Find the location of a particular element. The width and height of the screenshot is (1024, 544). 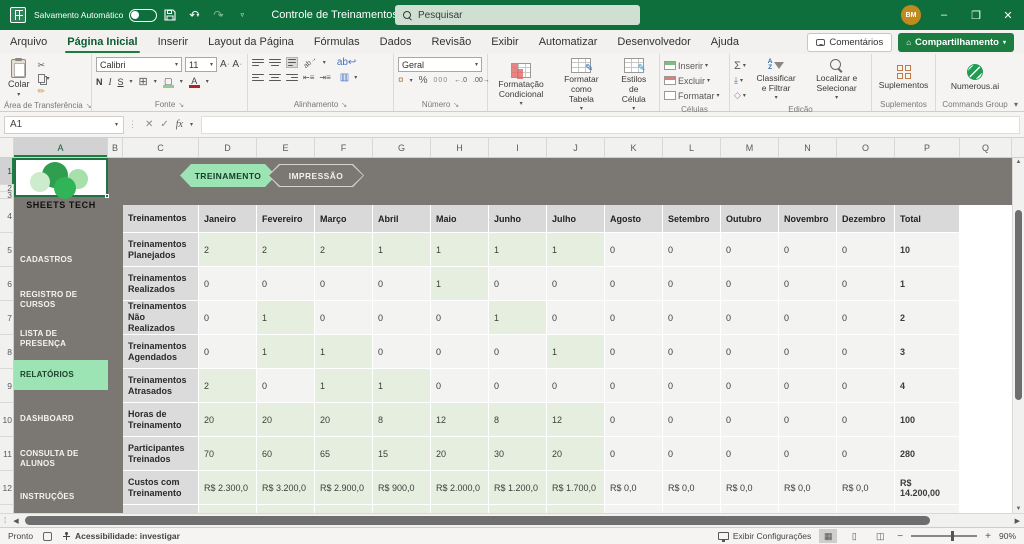

value-cell: 30 is located at coordinates (518, 454).